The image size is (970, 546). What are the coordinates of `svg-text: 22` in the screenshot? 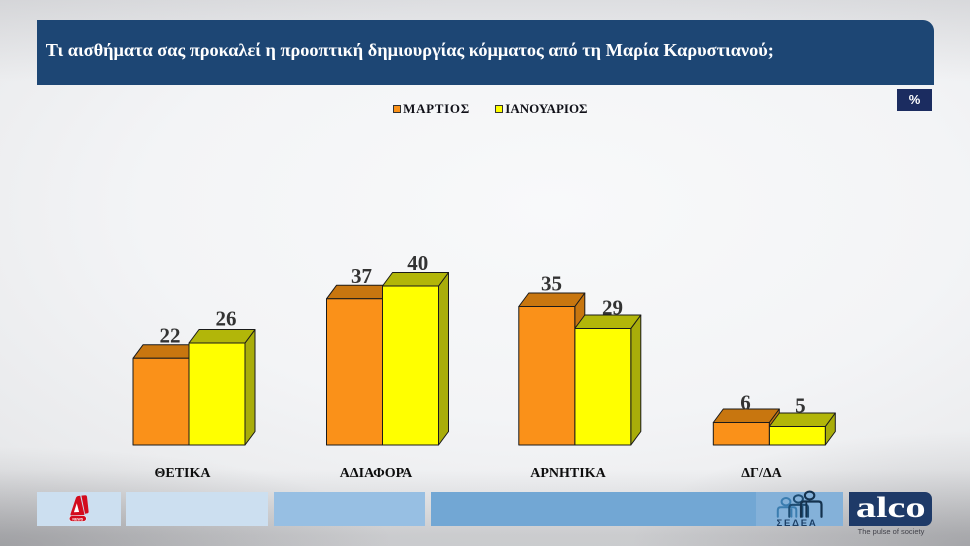 It's located at (170, 335).